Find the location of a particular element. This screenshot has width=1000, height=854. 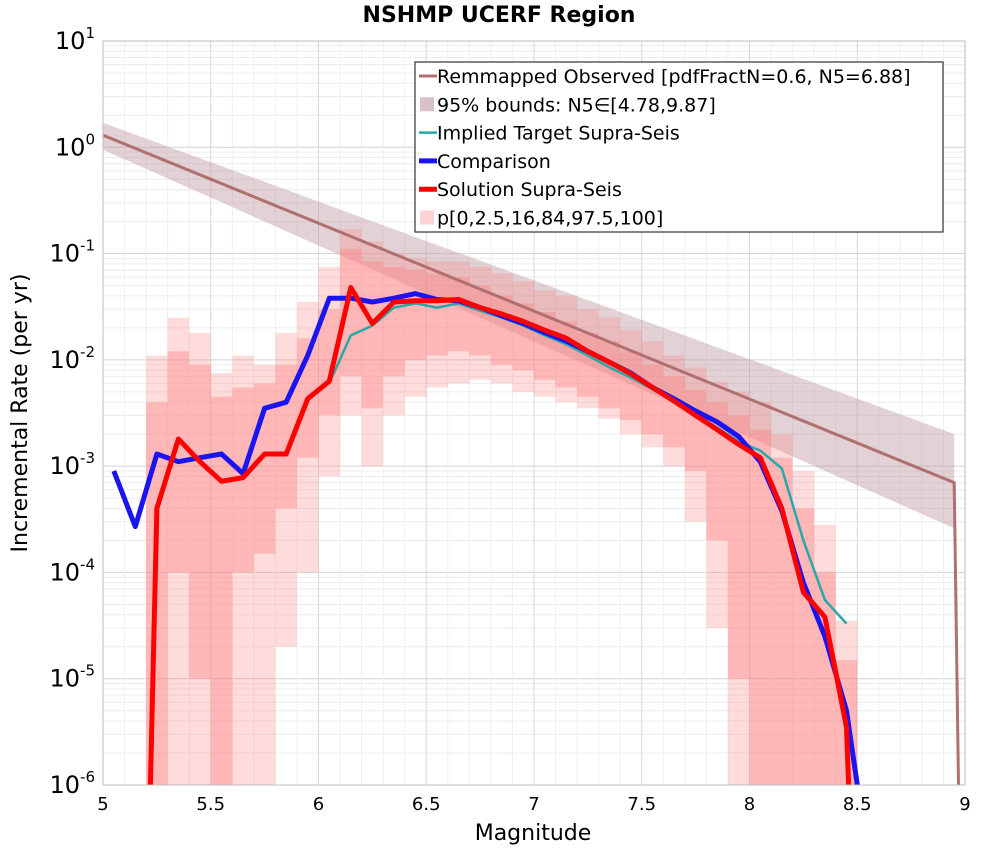

y-tick-label: 10⁻¹ is located at coordinates (72, 252).